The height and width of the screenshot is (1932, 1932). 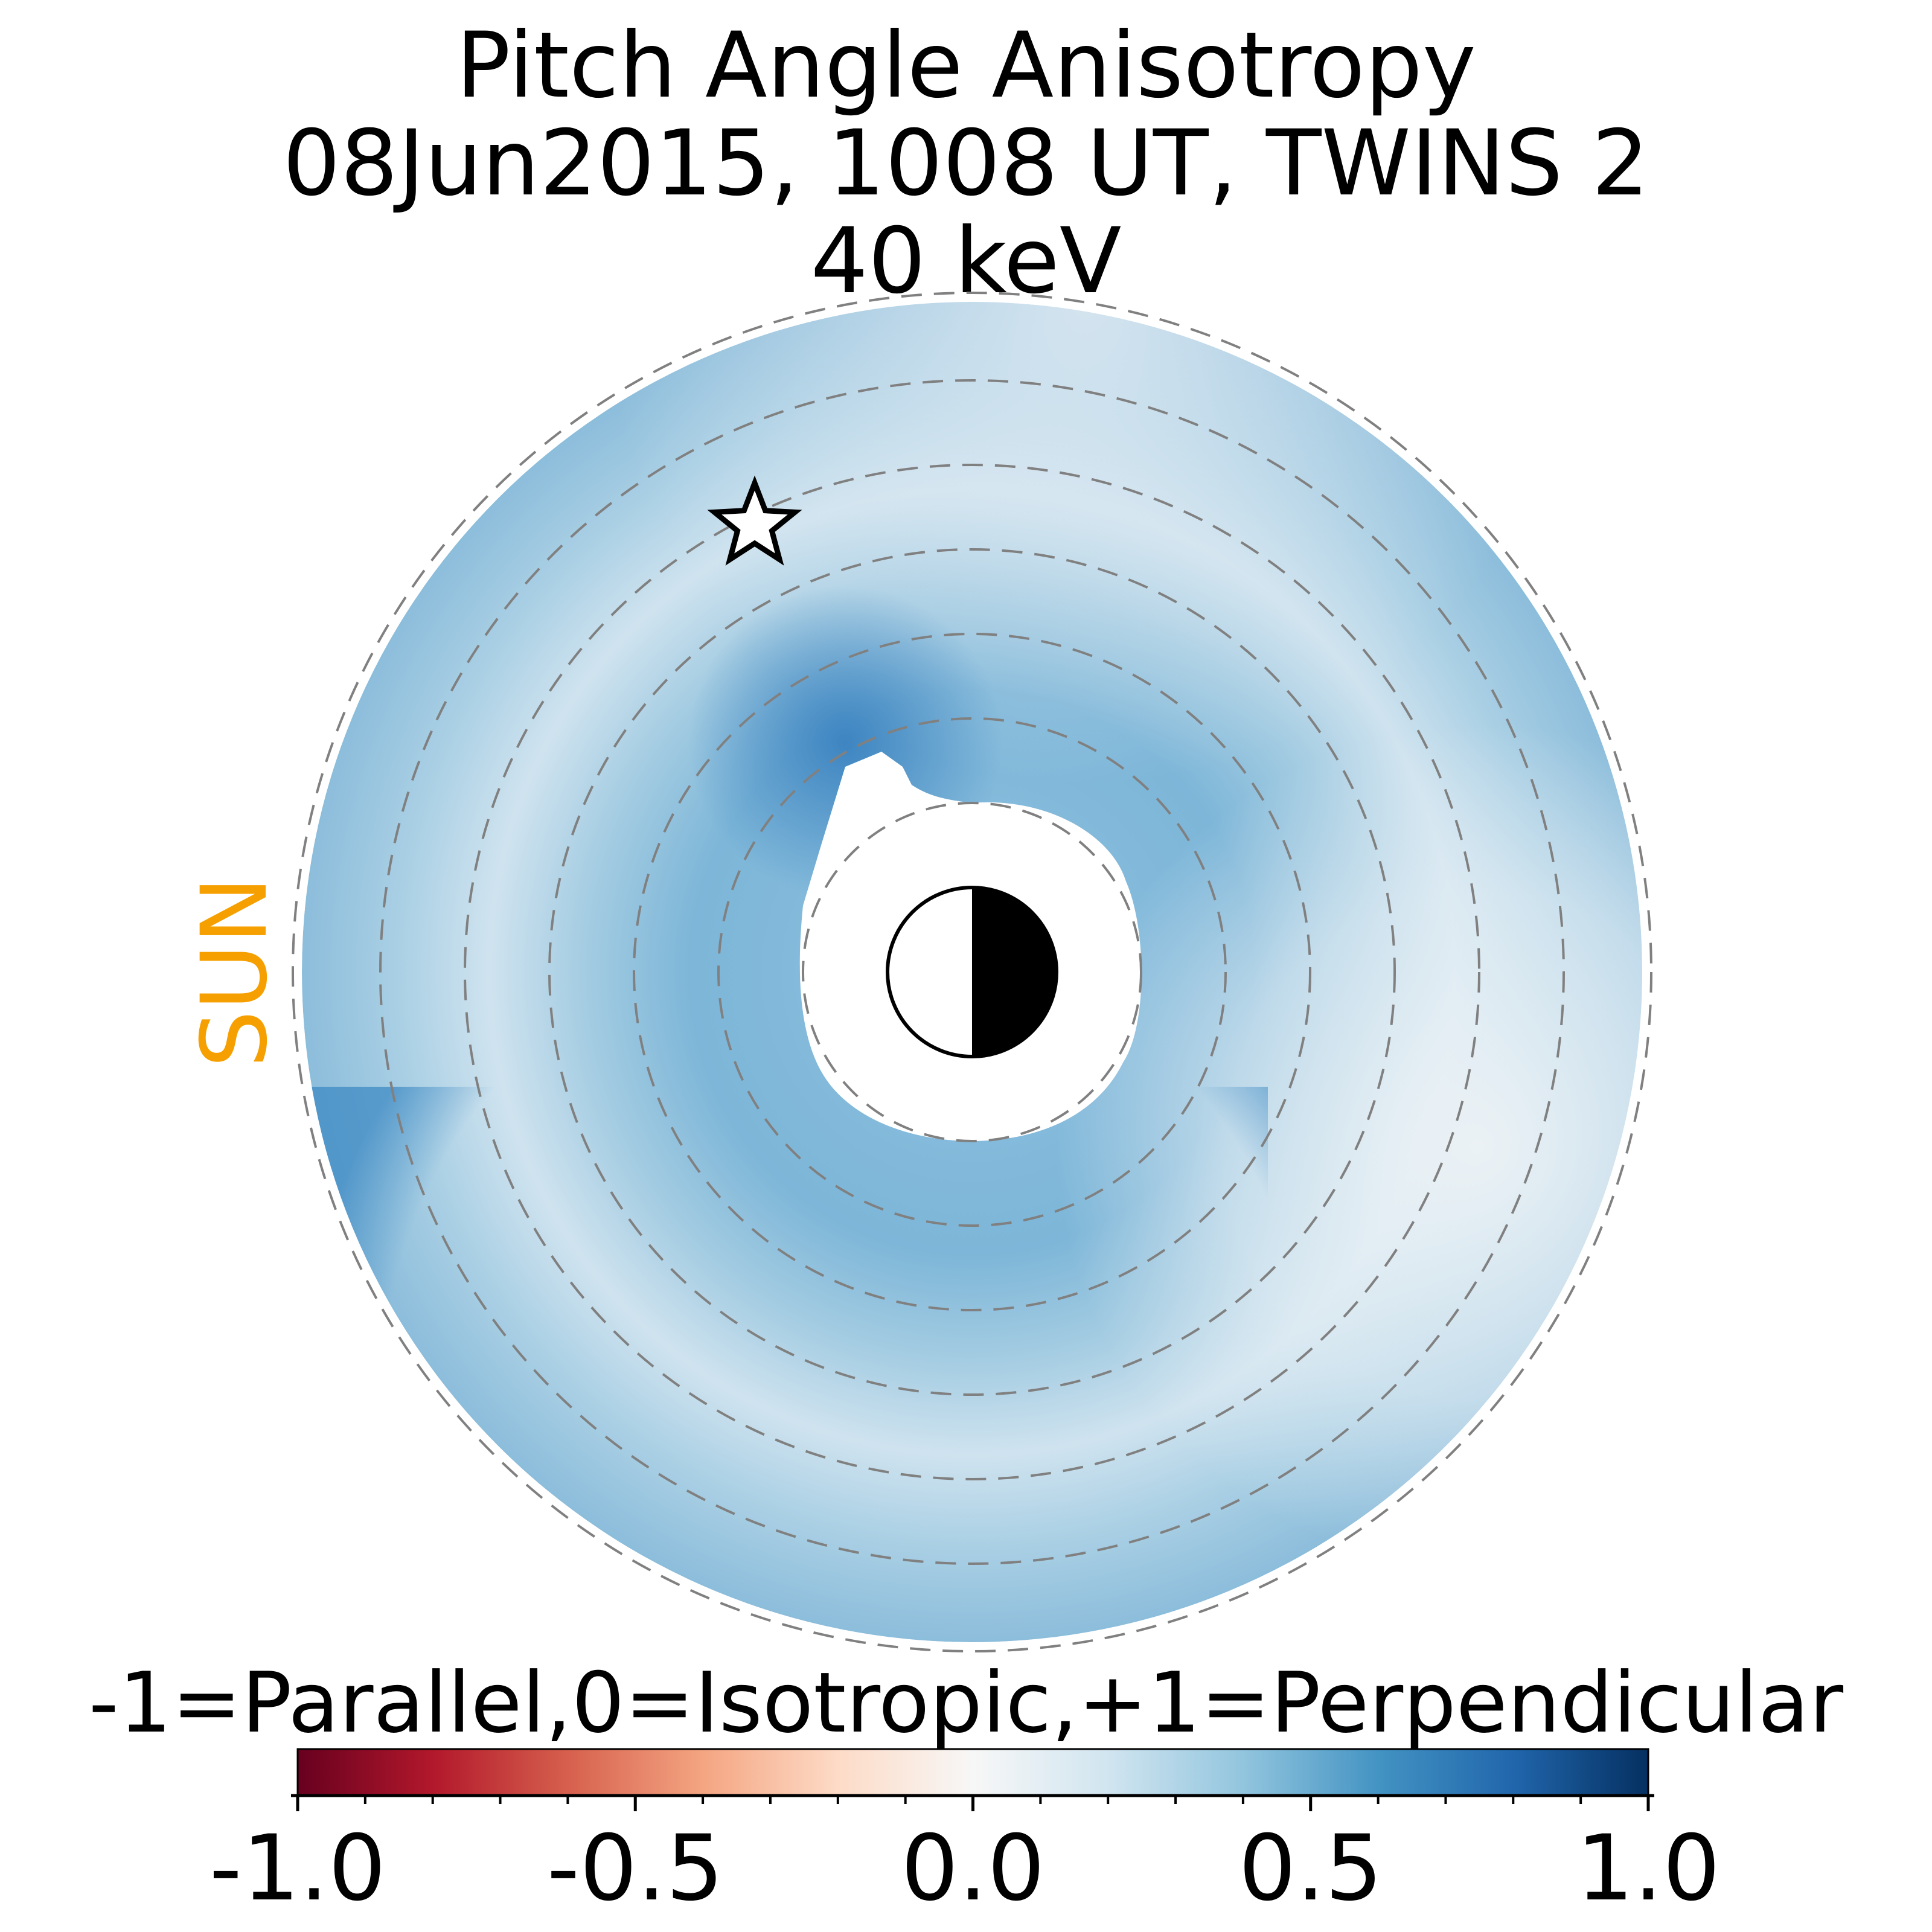 I want to click on colorbar-label: -1=Parallel,0=Isotropic,+1=Perpendicular, so click(x=966, y=1703).